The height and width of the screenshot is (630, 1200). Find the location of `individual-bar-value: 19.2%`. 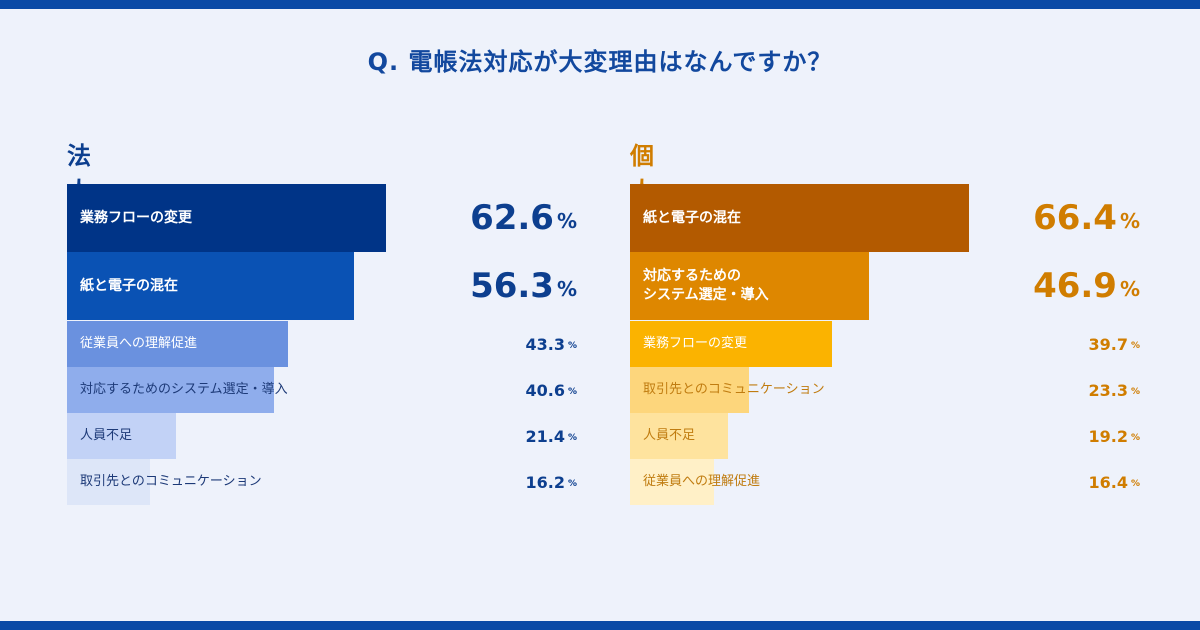

individual-bar-value: 19.2% is located at coordinates (1035, 436).